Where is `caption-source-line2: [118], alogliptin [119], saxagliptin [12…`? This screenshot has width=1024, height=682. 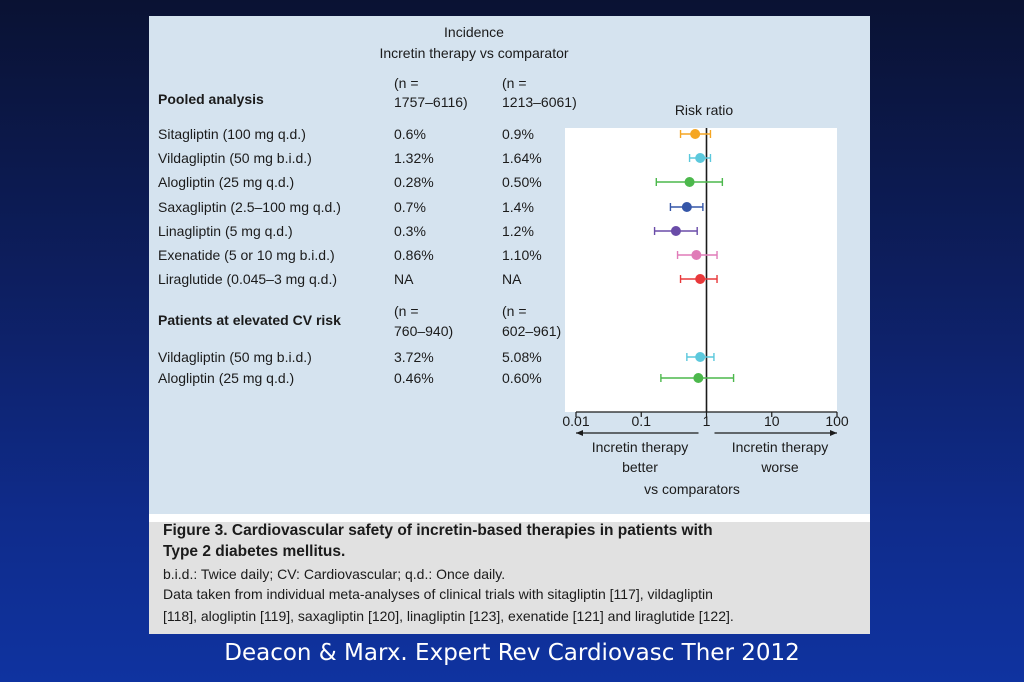 caption-source-line2: [118], alogliptin [119], saxagliptin [12… is located at coordinates (448, 616).